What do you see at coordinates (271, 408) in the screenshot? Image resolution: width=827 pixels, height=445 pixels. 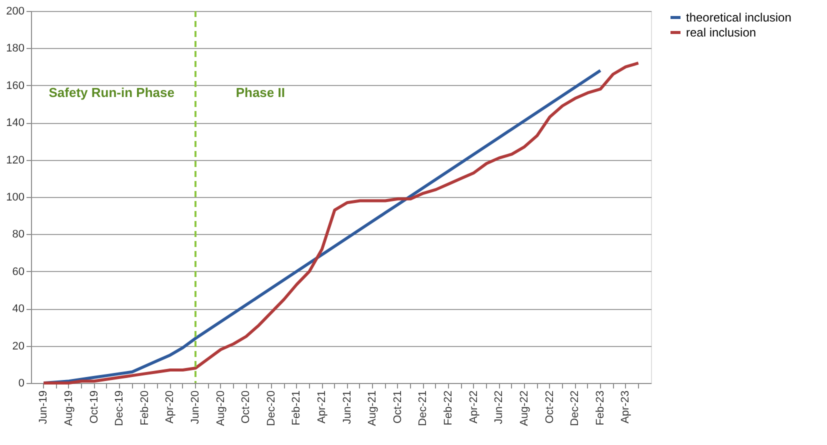 I see `x-tick-label: Dec-20` at bounding box center [271, 408].